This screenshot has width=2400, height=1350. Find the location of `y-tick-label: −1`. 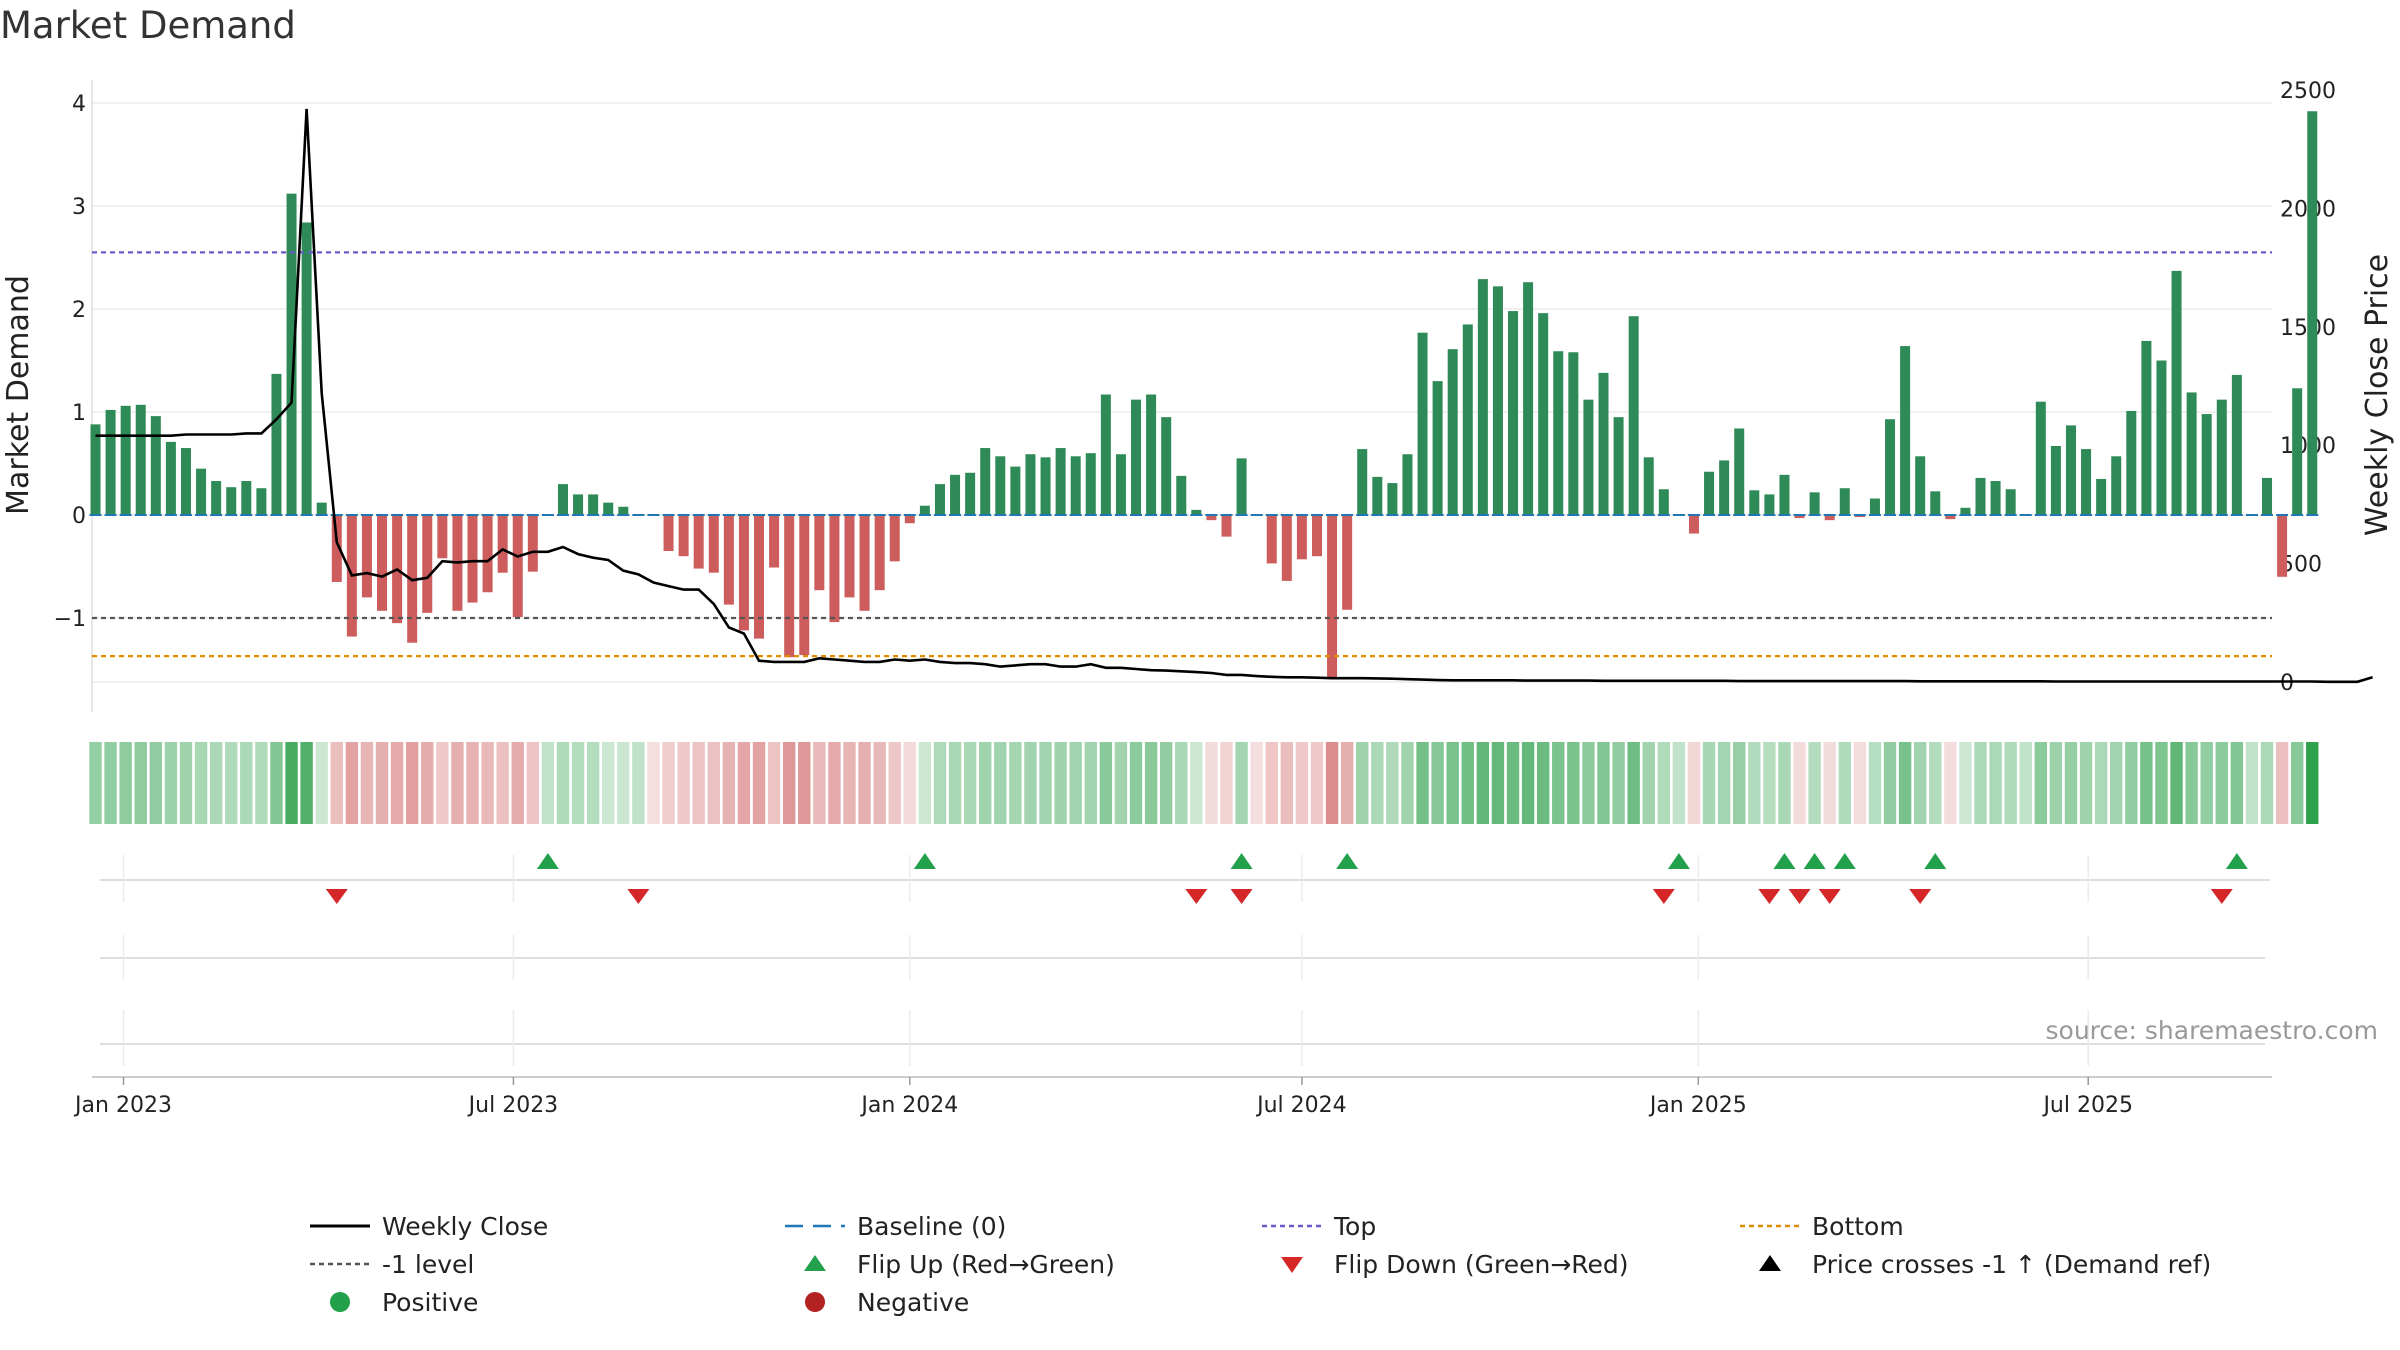

y-tick-label: −1 is located at coordinates (70, 619).